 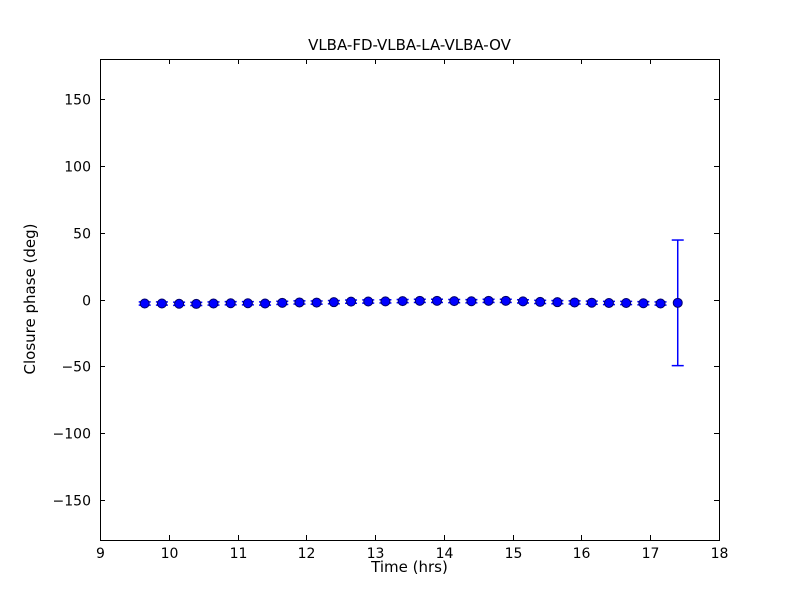 I want to click on x-tick-label: 18, so click(x=720, y=554).